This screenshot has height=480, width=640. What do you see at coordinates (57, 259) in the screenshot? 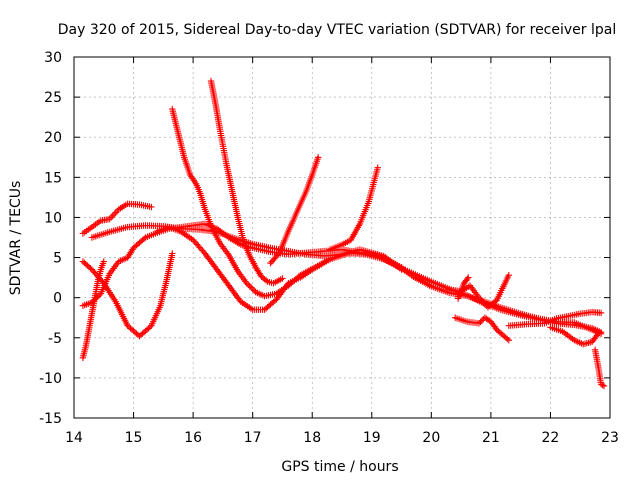
I see `y-tick-label: 5` at bounding box center [57, 259].